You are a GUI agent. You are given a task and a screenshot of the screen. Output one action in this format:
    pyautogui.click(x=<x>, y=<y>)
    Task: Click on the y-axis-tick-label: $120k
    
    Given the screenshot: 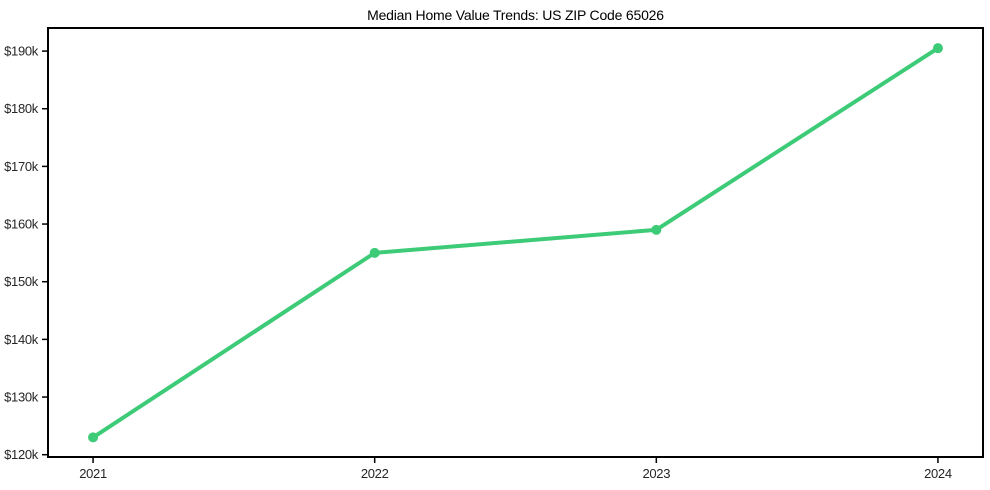 What is the action you would take?
    pyautogui.click(x=21, y=454)
    